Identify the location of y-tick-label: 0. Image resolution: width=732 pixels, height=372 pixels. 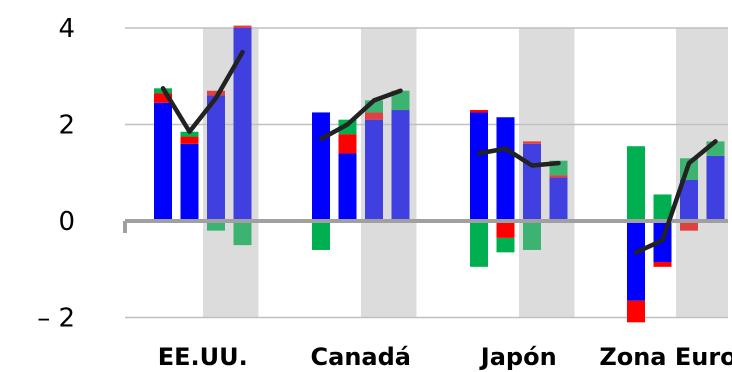
(66, 222).